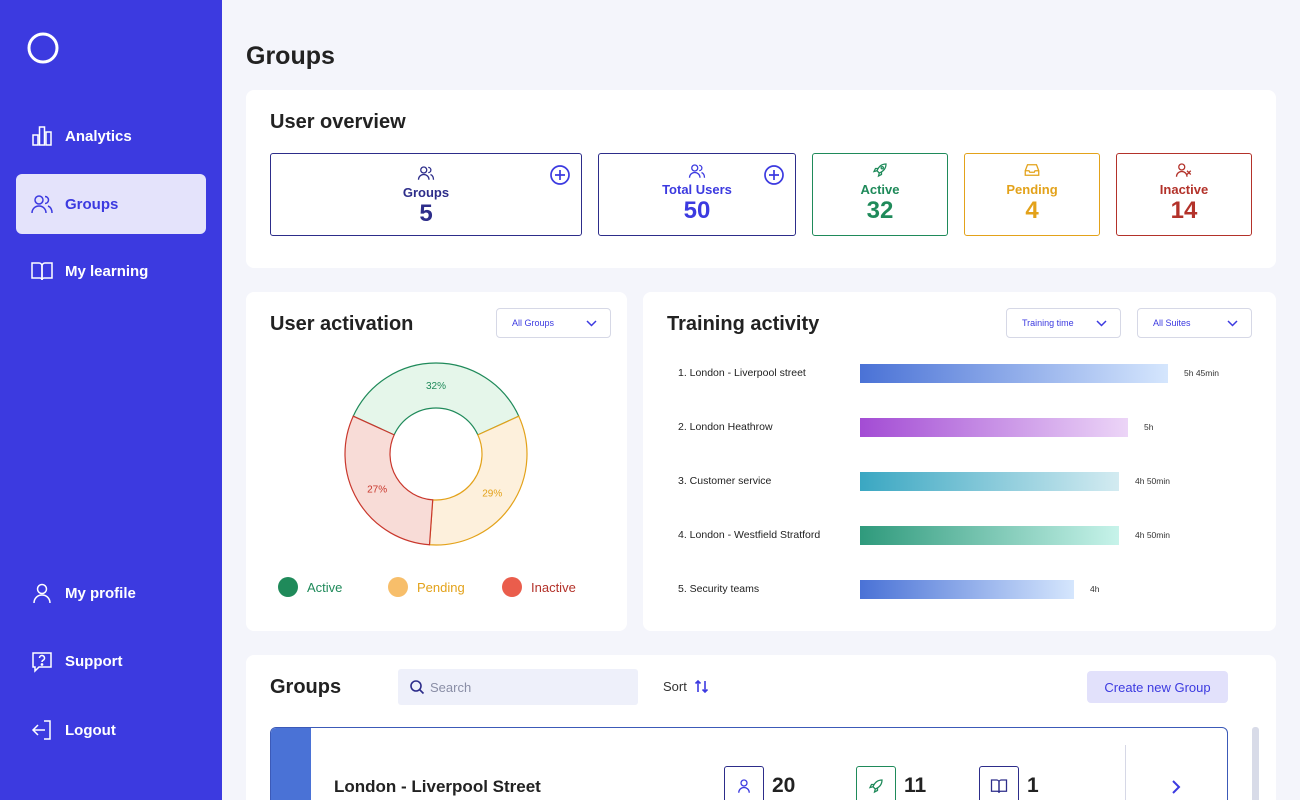 The width and height of the screenshot is (1300, 800). What do you see at coordinates (90, 730) in the screenshot?
I see `sidebar-item-label: Logout` at bounding box center [90, 730].